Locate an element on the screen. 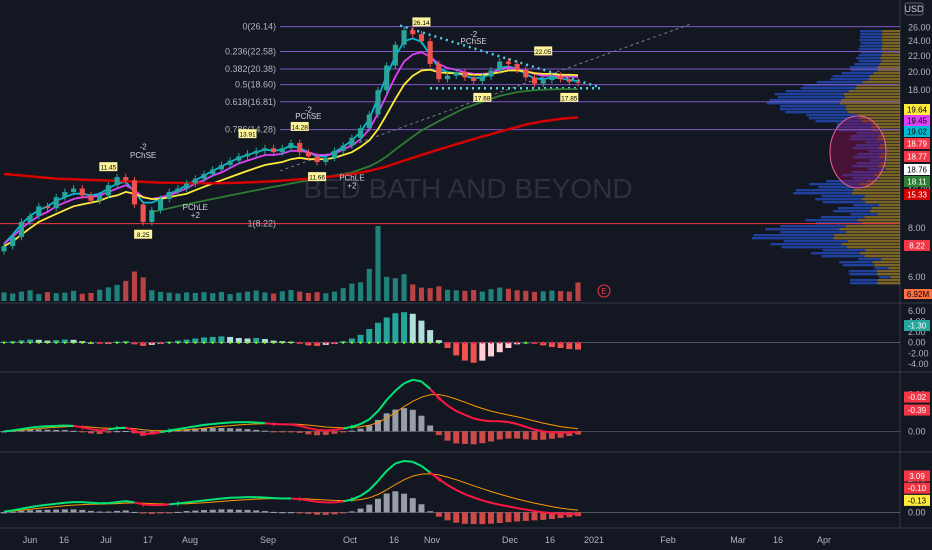  pane-tick: 0.00 is located at coordinates (917, 343).